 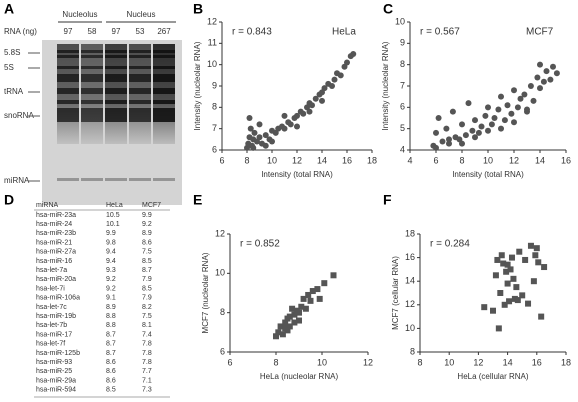 What do you see at coordinates (297, 174) in the screenshot?
I see `x-axis-label: Intensity (total RNA)` at bounding box center [297, 174].